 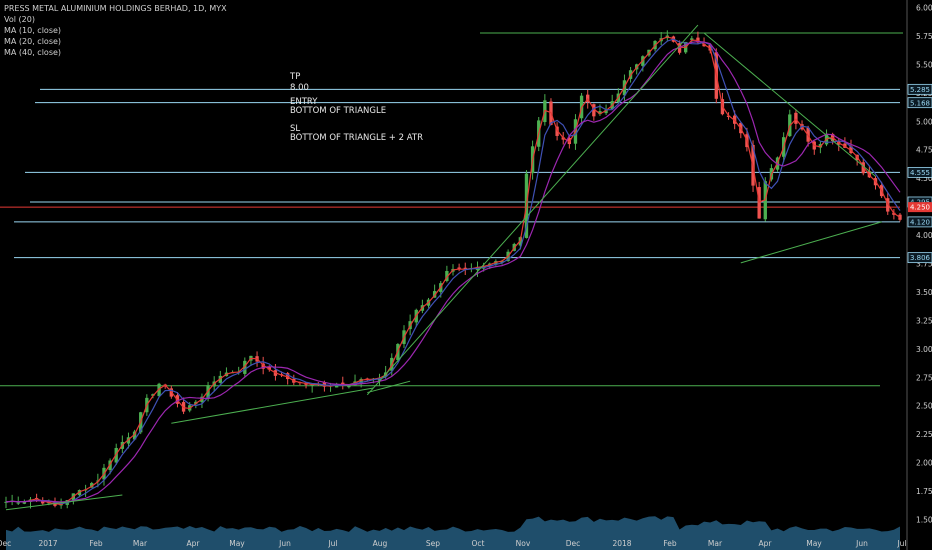 What do you see at coordinates (338, 111) in the screenshot?
I see `note-entry-value: BOTTOM OF TRIANGLE` at bounding box center [338, 111].